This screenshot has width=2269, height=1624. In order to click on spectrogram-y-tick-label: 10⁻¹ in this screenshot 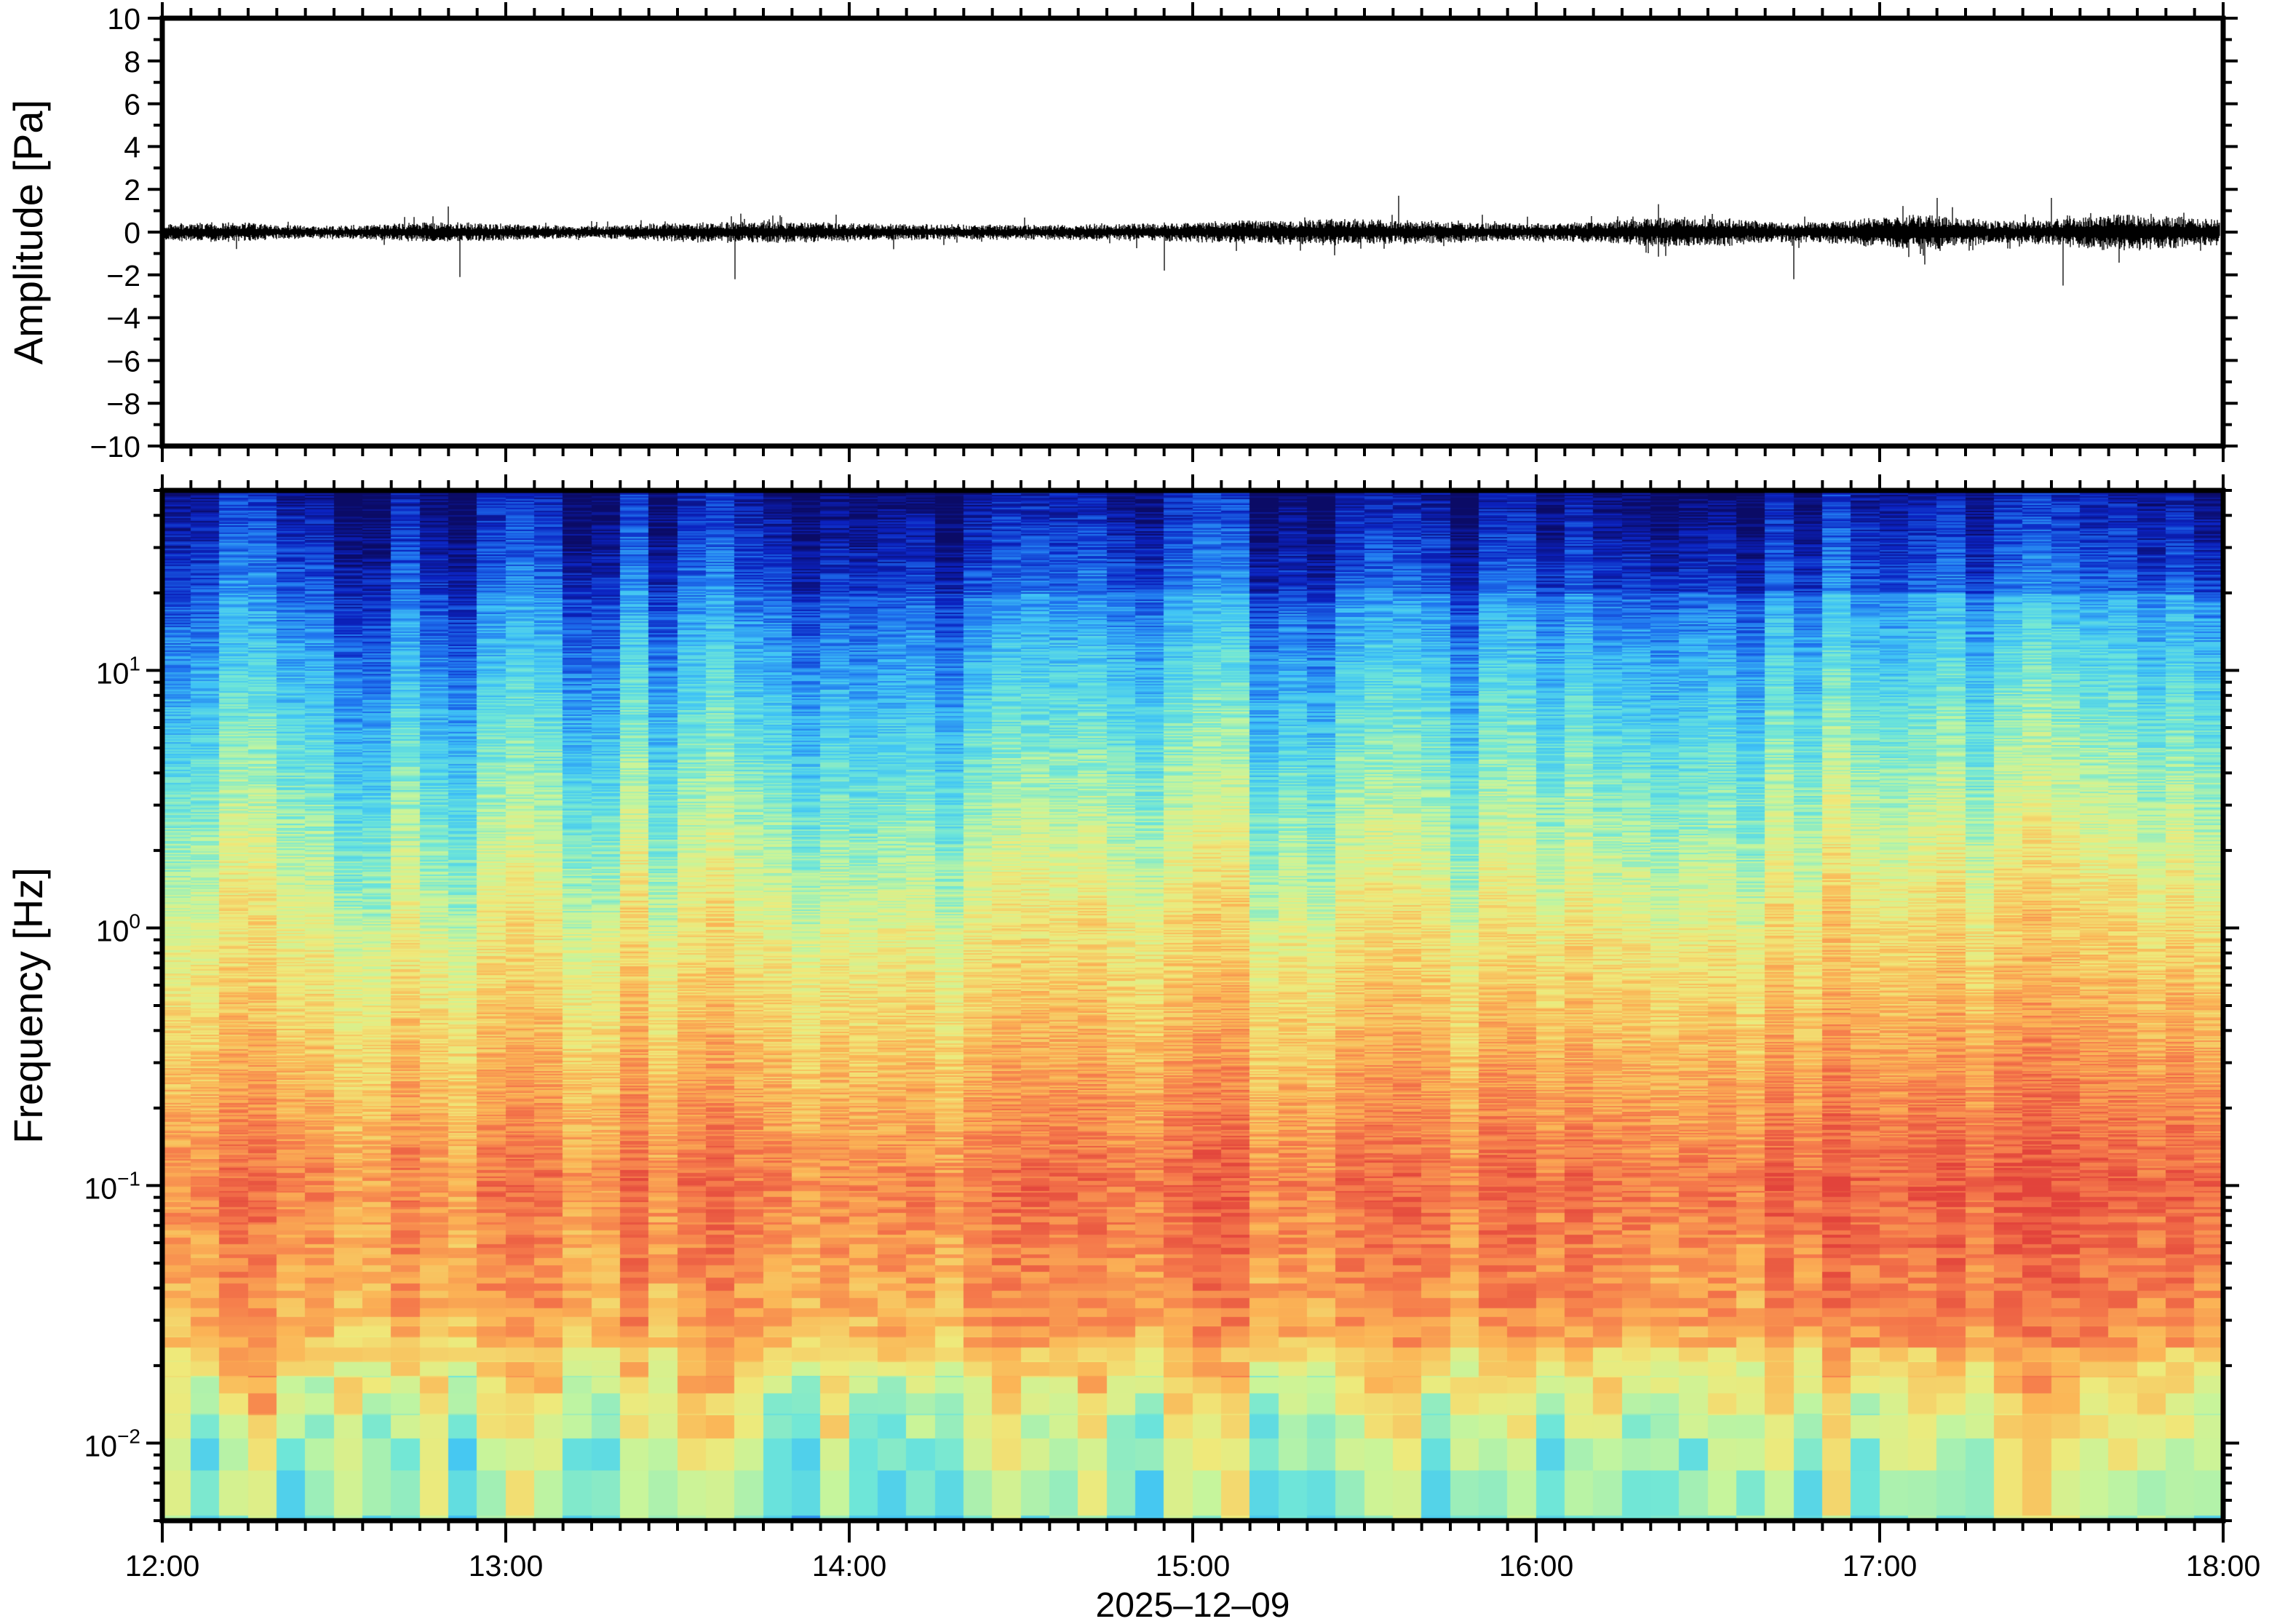, I will do `click(112, 1186)`.